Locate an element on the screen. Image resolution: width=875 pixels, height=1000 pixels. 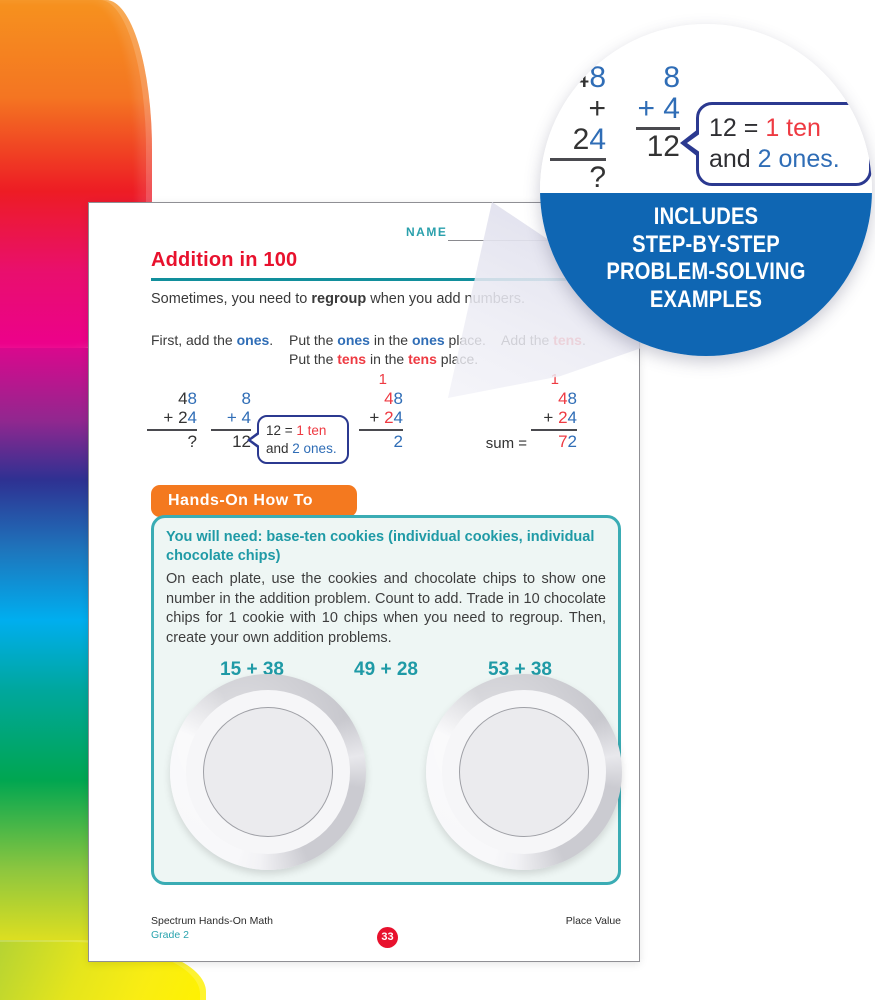
badge-bubble-and: and is located at coordinates (733, 159).